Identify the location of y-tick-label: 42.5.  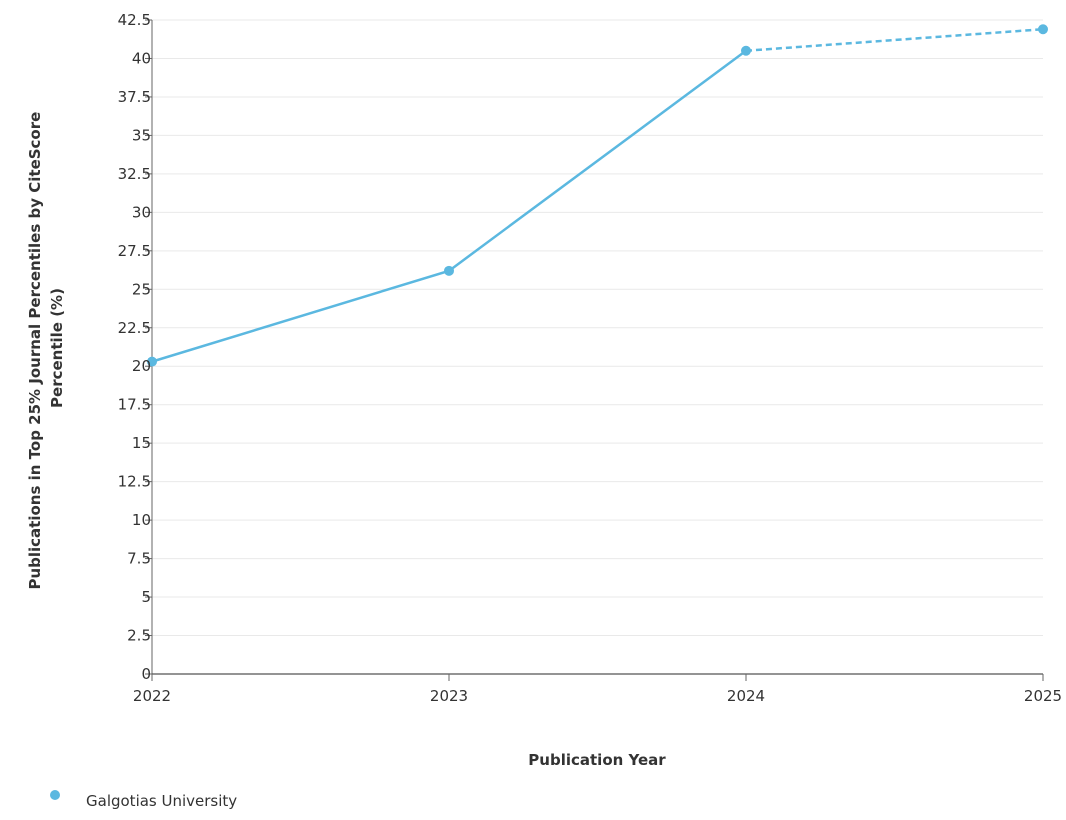
(134, 20).